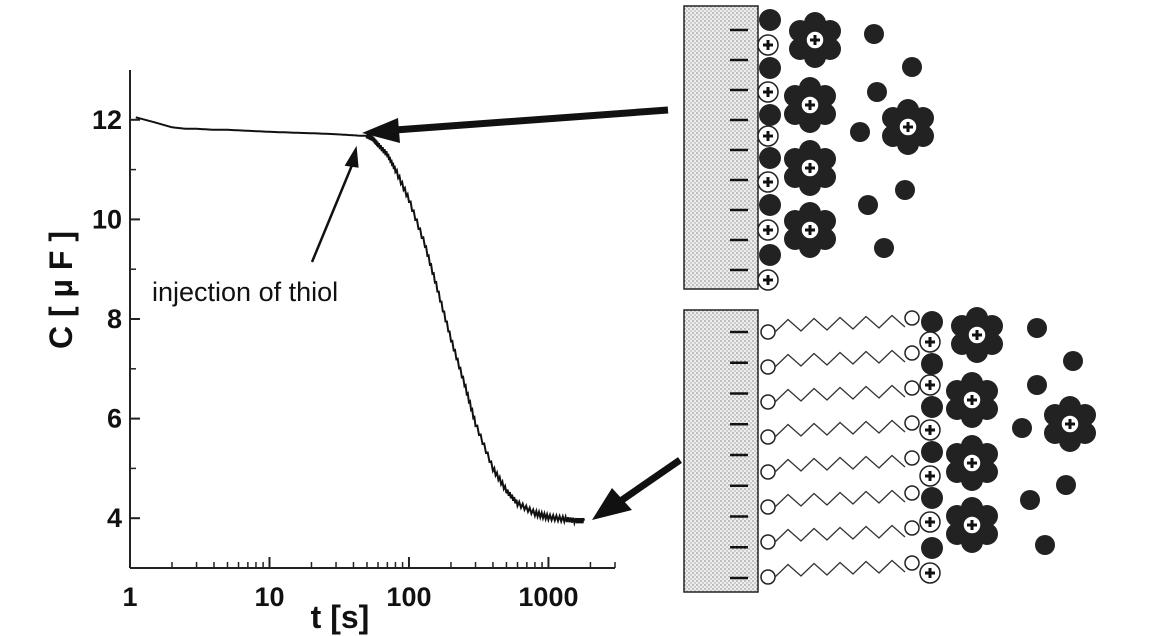  I want to click on arrow-to-top-schematic, so click(515, 124).